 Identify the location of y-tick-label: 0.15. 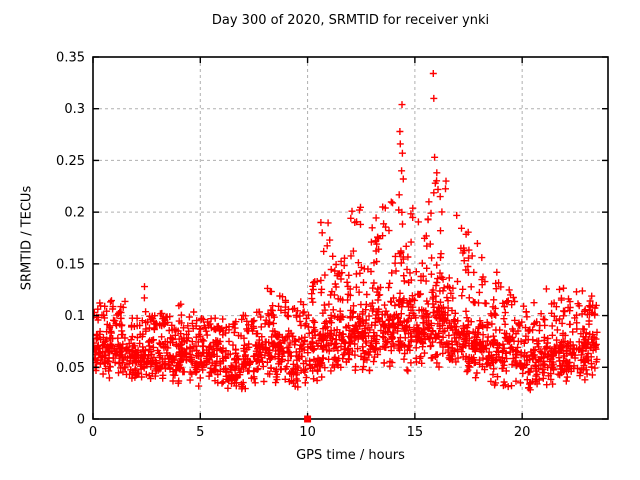
(70, 264).